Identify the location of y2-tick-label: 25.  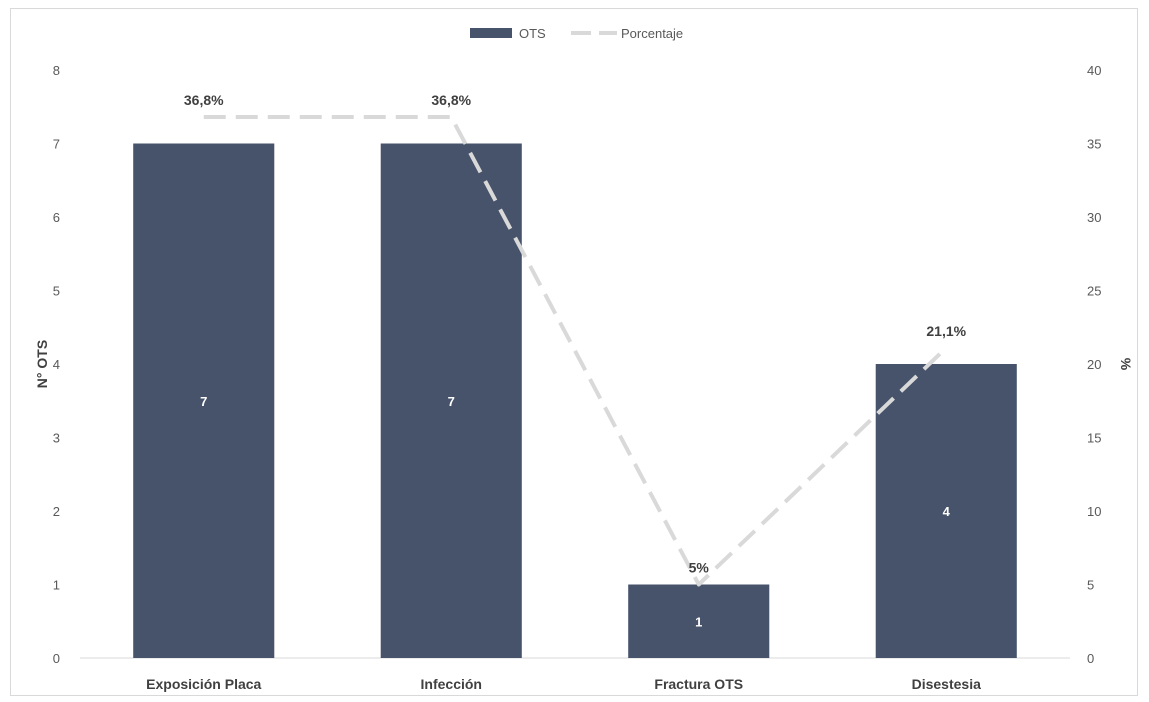
(1094, 291).